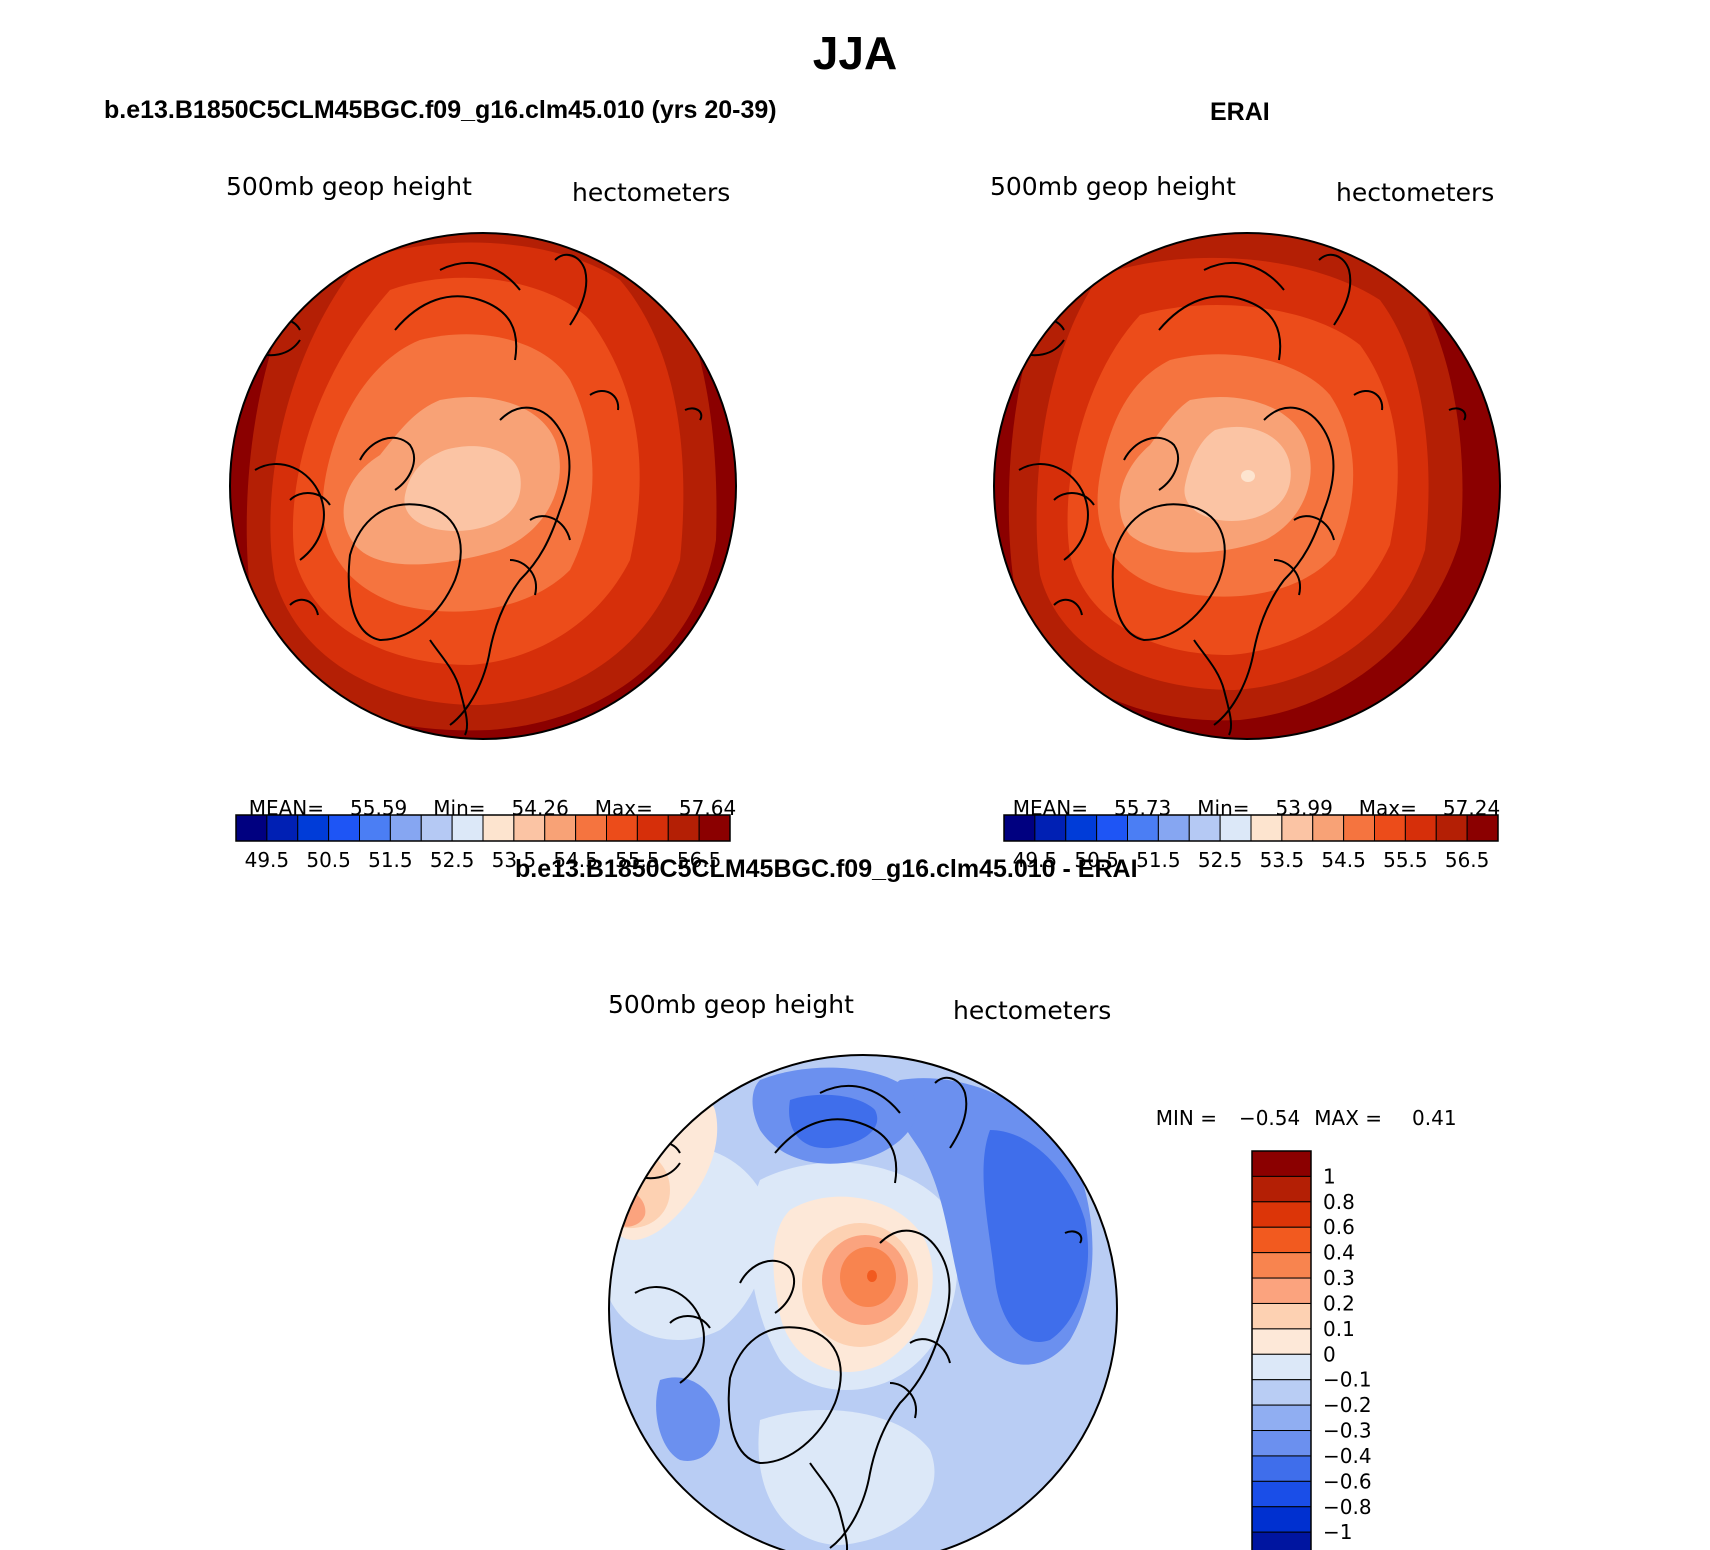 This screenshot has width=1710, height=1550. What do you see at coordinates (637, 860) in the screenshot?
I see `model-colorbar-tick-label: 55.5` at bounding box center [637, 860].